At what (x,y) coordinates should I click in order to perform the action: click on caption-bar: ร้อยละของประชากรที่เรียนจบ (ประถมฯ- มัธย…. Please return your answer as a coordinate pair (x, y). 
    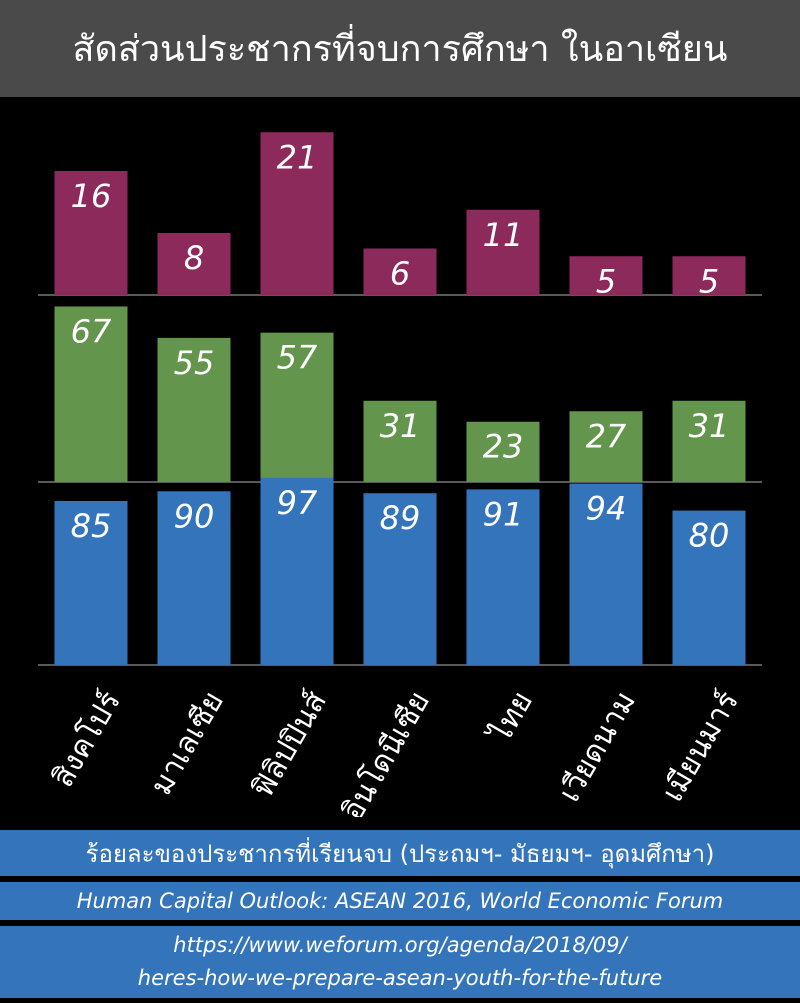
    Looking at the image, I should click on (400, 853).